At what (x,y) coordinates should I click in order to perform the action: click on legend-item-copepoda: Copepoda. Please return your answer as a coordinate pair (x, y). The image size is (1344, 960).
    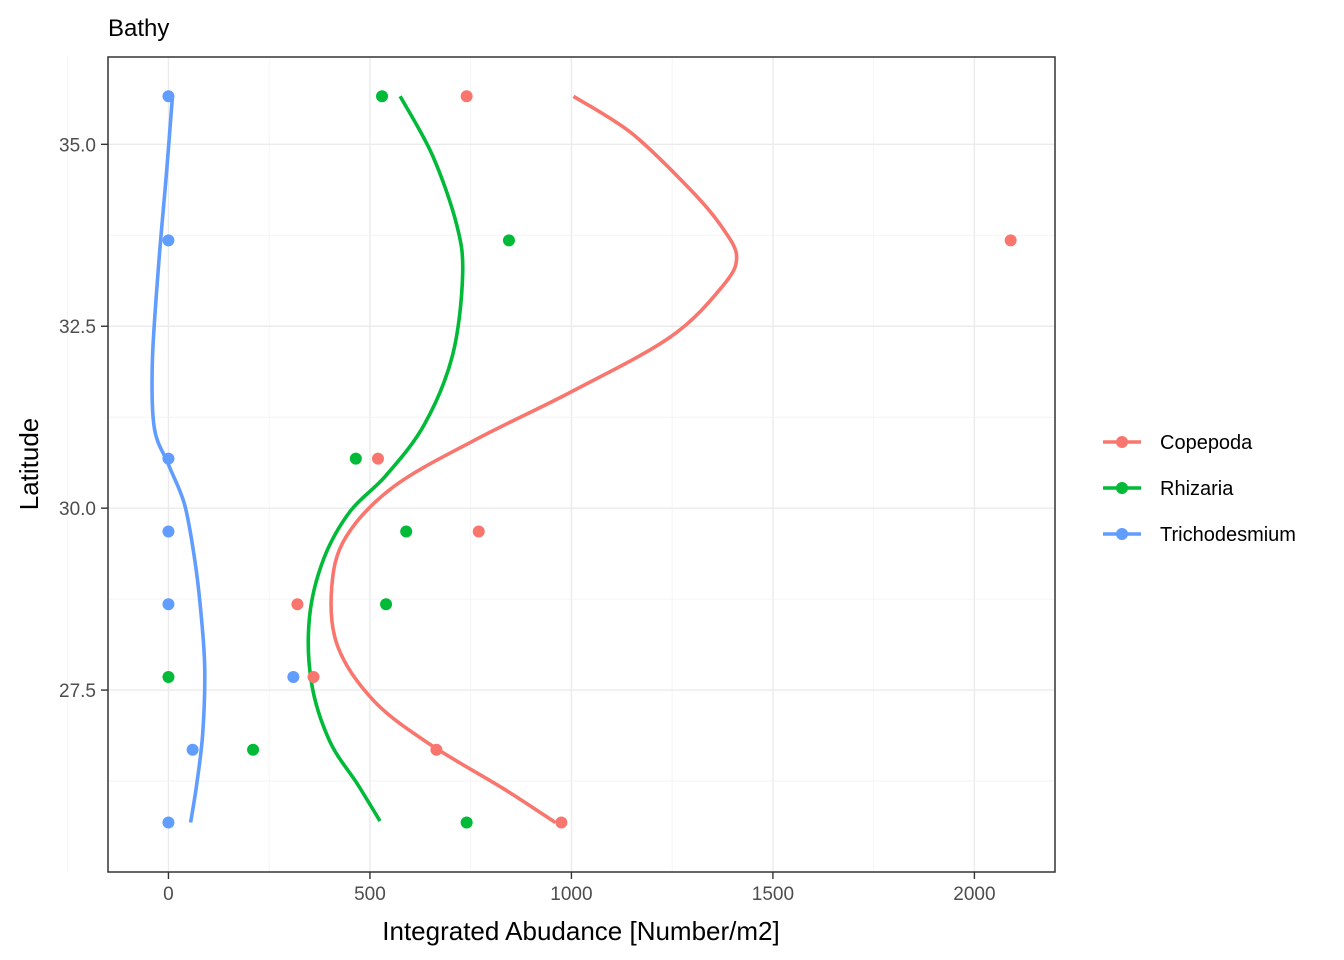
    Looking at the image, I should click on (1178, 443).